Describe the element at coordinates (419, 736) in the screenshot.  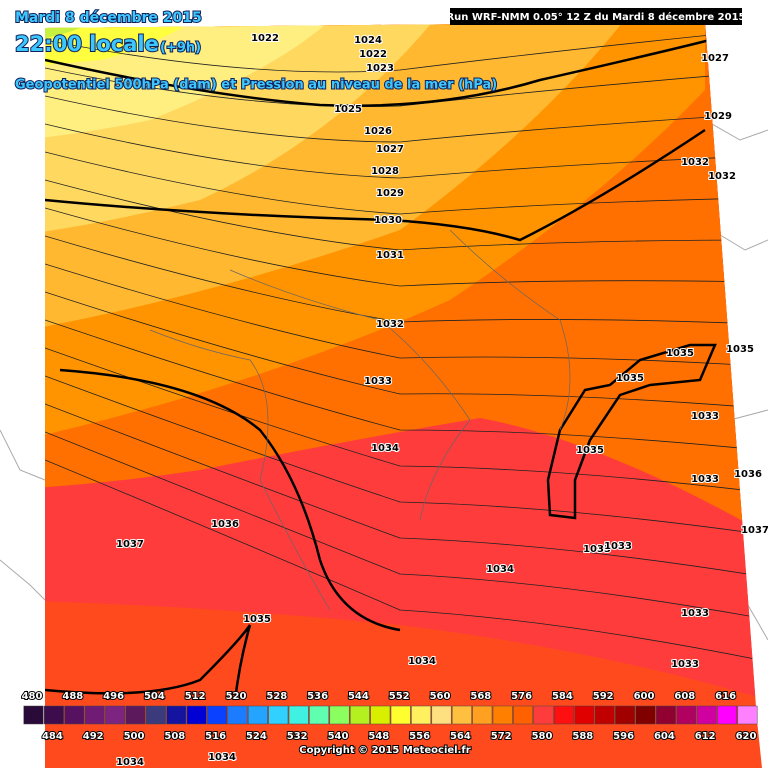
I see `legend-label: 556` at that location.